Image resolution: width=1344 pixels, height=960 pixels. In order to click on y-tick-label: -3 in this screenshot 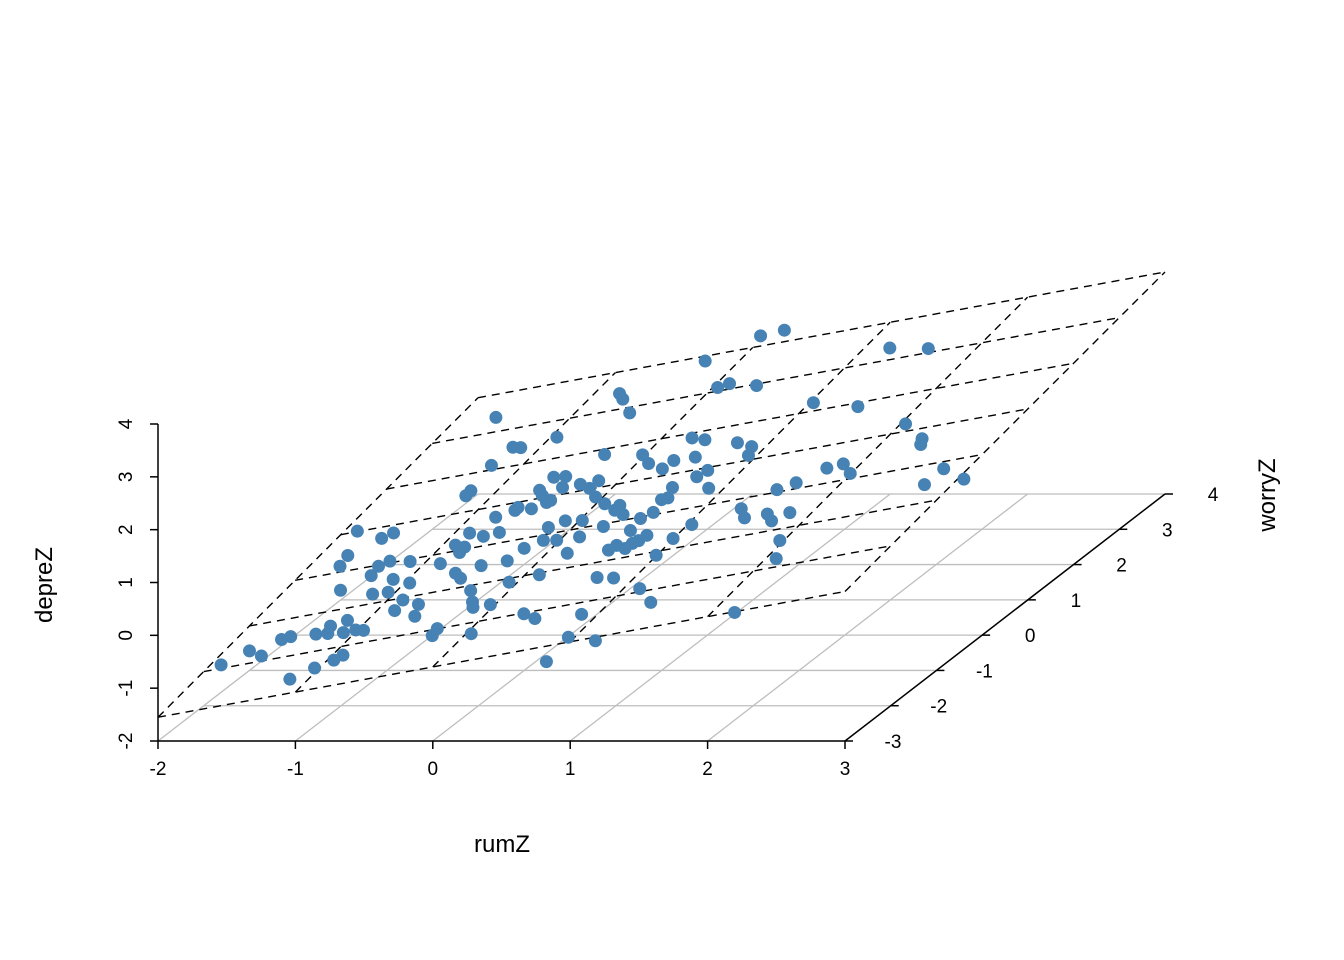, I will do `click(893, 742)`.